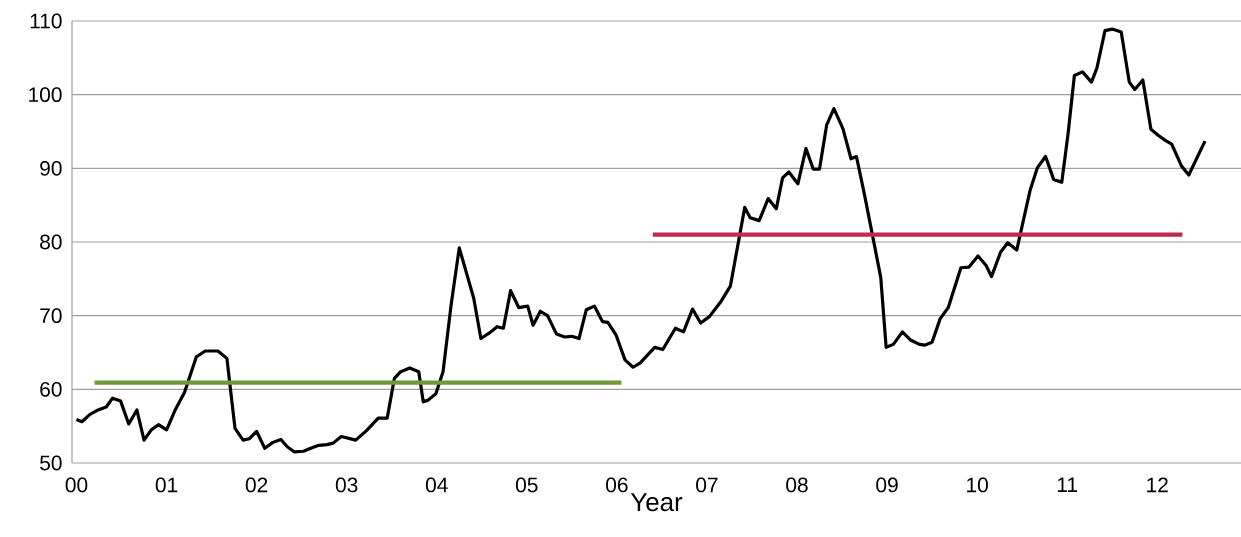 The image size is (1241, 537). What do you see at coordinates (1067, 484) in the screenshot?
I see `x-tick-label: 11` at bounding box center [1067, 484].